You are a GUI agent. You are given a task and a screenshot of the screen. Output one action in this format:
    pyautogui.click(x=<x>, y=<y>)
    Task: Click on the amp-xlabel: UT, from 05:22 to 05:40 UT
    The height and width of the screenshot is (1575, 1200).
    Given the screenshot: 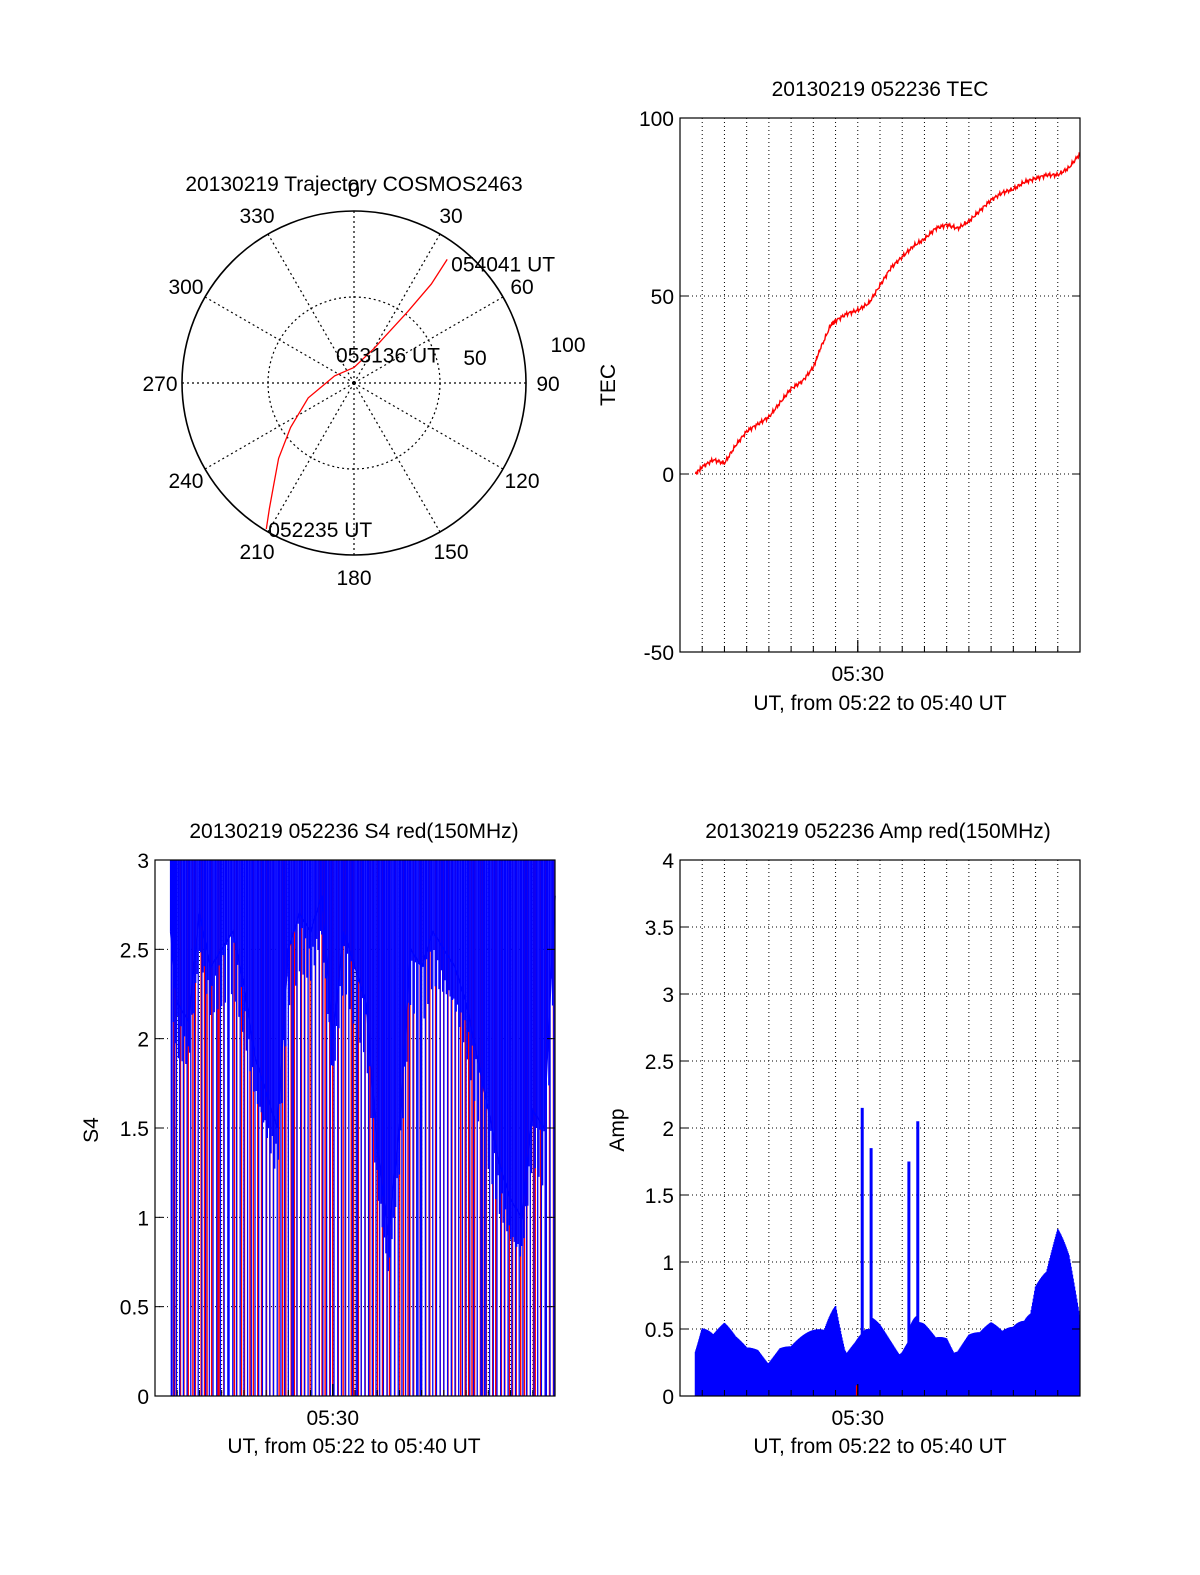 What is the action you would take?
    pyautogui.click(x=879, y=1446)
    